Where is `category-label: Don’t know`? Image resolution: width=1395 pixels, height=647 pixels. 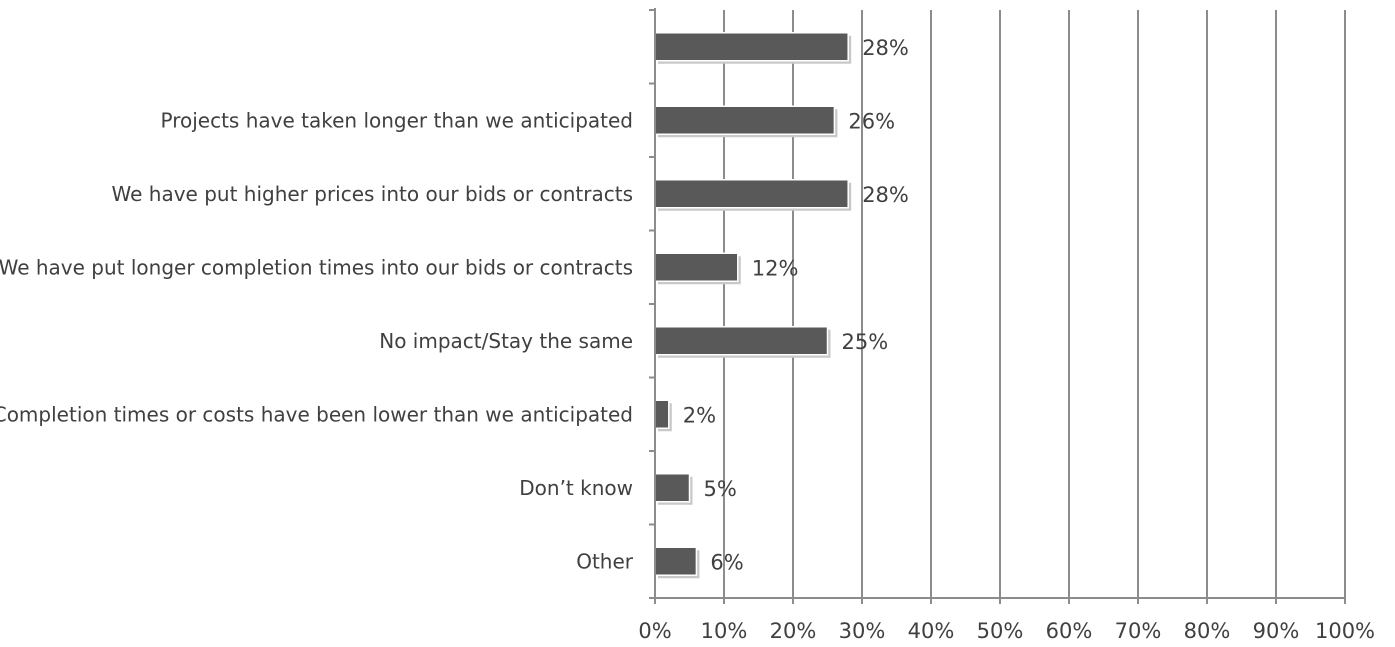
category-label: Don’t know is located at coordinates (576, 488).